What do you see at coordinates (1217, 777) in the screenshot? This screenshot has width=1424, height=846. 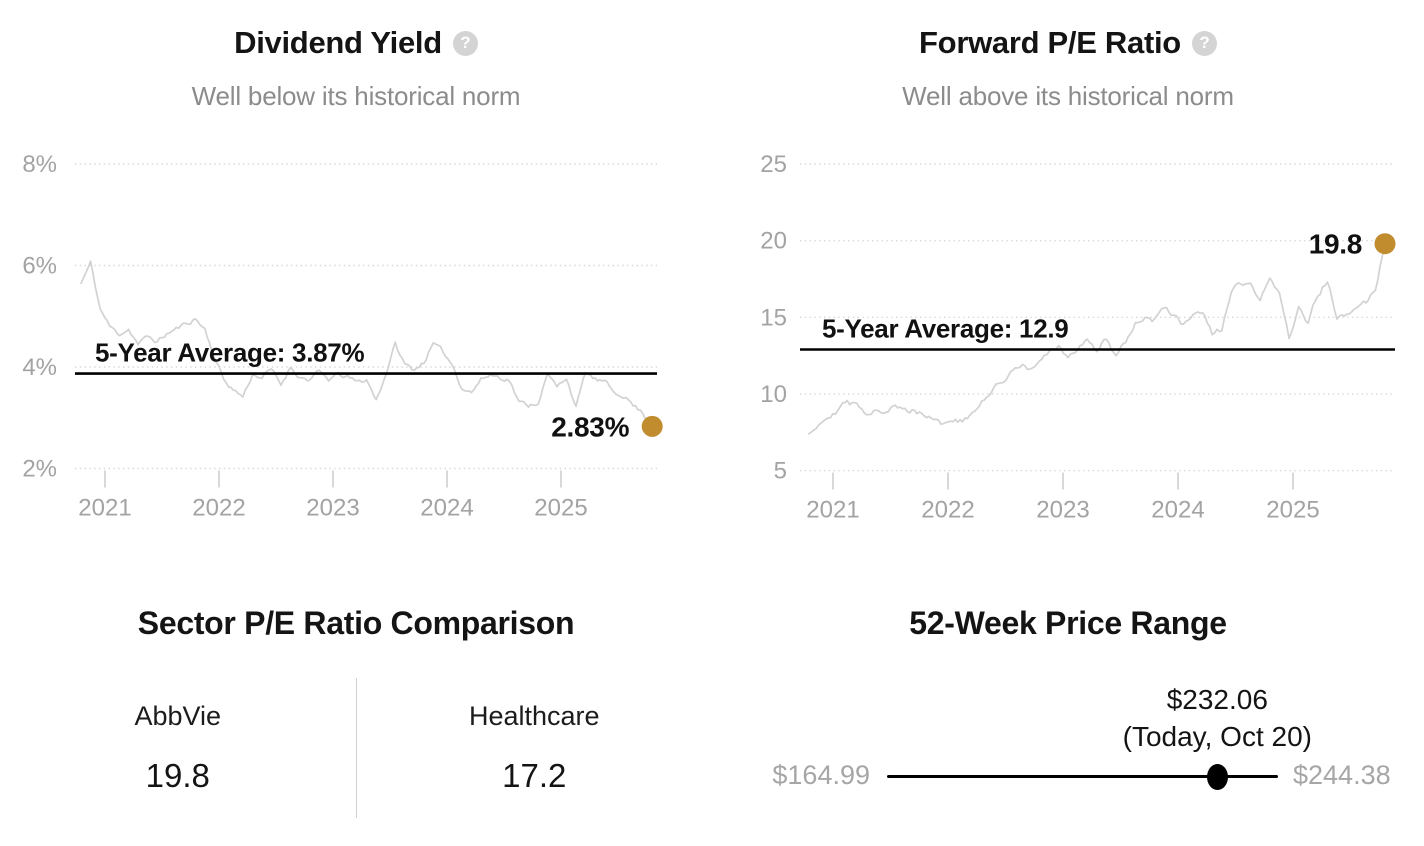 I see `range-current-dot` at bounding box center [1217, 777].